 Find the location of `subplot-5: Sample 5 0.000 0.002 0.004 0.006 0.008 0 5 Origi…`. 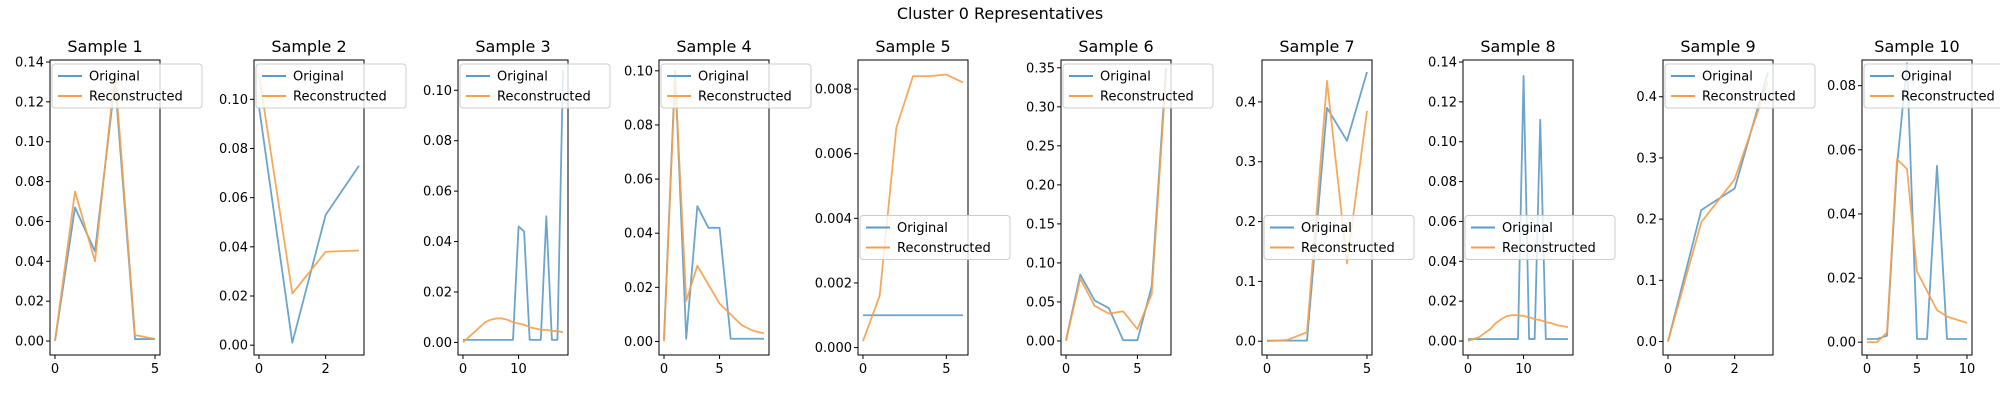

subplot-5: Sample 5 0.000 0.002 0.004 0.006 0.008 0 5 Origi… is located at coordinates (913, 207).